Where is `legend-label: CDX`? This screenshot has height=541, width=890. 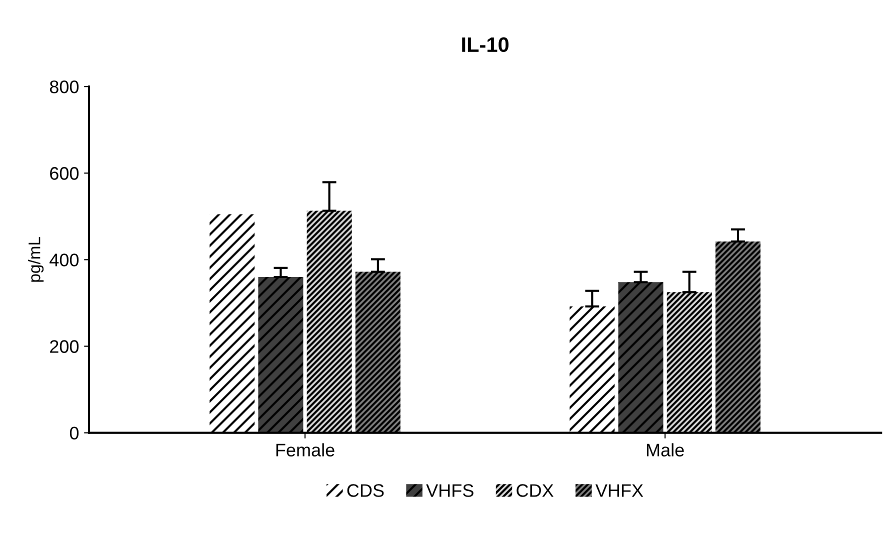 legend-label: CDX is located at coordinates (535, 490).